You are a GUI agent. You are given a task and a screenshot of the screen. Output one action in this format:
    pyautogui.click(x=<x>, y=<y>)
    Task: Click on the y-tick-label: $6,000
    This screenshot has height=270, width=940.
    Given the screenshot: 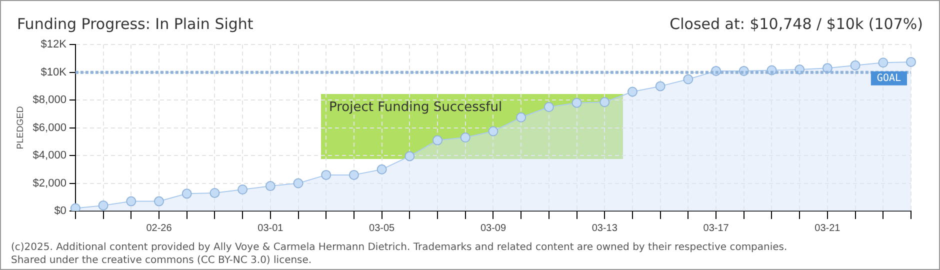 What is the action you would take?
    pyautogui.click(x=49, y=128)
    